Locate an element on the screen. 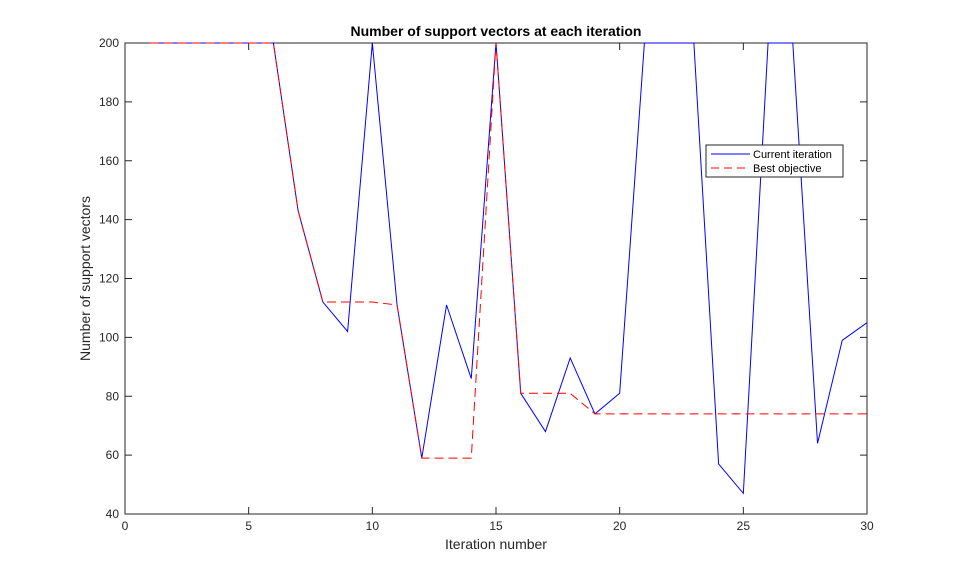  x-axis-label: Iteration number is located at coordinates (496, 544).